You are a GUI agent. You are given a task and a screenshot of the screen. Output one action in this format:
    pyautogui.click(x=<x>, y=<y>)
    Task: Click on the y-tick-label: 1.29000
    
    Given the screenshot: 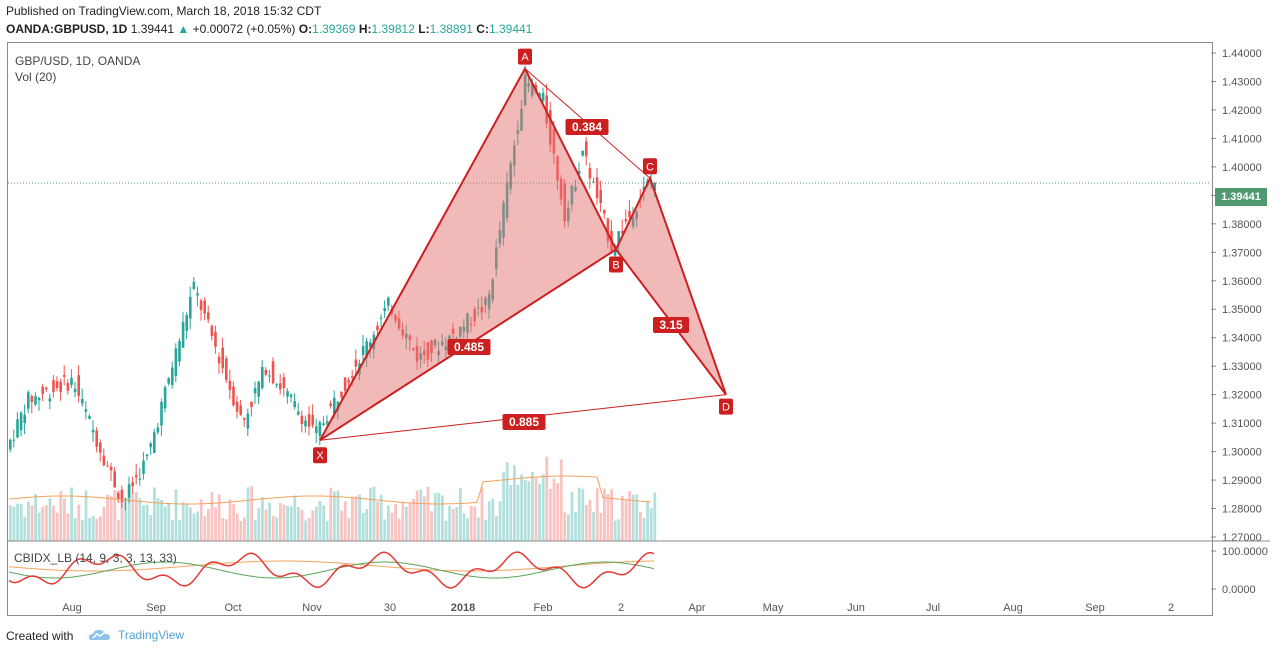 What is the action you would take?
    pyautogui.click(x=1242, y=481)
    